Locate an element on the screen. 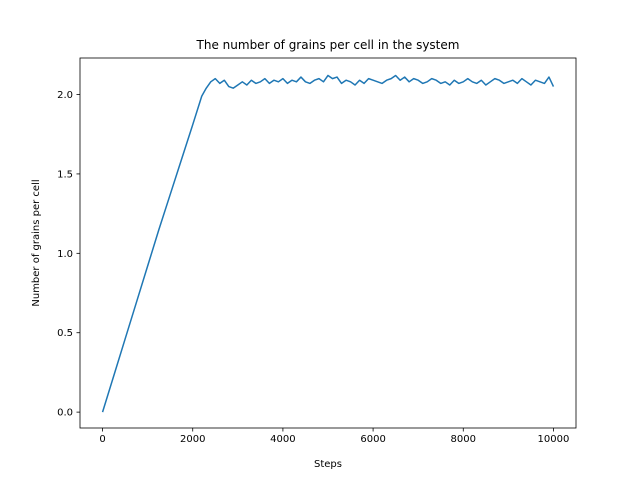 Image resolution: width=640 pixels, height=480 pixels. x-tick-label: 2000 is located at coordinates (192, 439).